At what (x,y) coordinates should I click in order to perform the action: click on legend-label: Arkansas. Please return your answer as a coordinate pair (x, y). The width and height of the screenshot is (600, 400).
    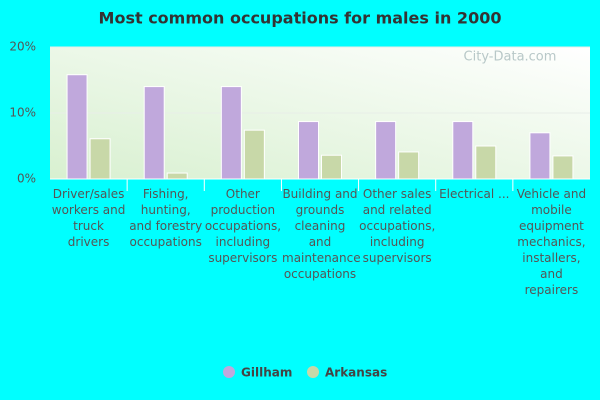
    Looking at the image, I should click on (356, 373).